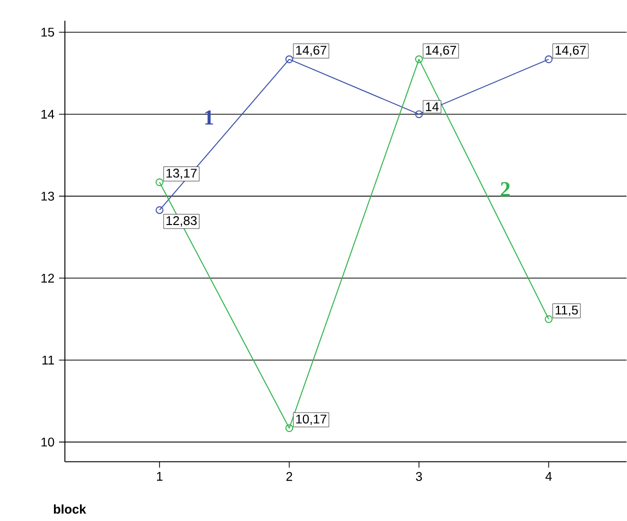 The image size is (627, 521). What do you see at coordinates (505, 189) in the screenshot?
I see `series-label: 2` at bounding box center [505, 189].